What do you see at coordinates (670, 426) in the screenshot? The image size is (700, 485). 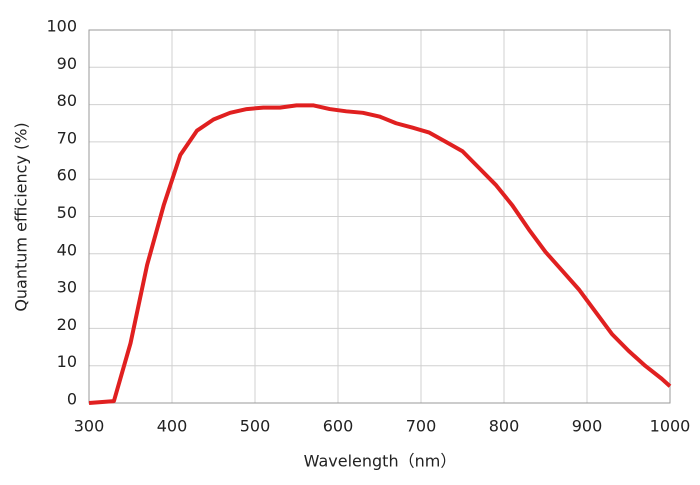 I see `x-tick-label: 1000` at bounding box center [670, 426].